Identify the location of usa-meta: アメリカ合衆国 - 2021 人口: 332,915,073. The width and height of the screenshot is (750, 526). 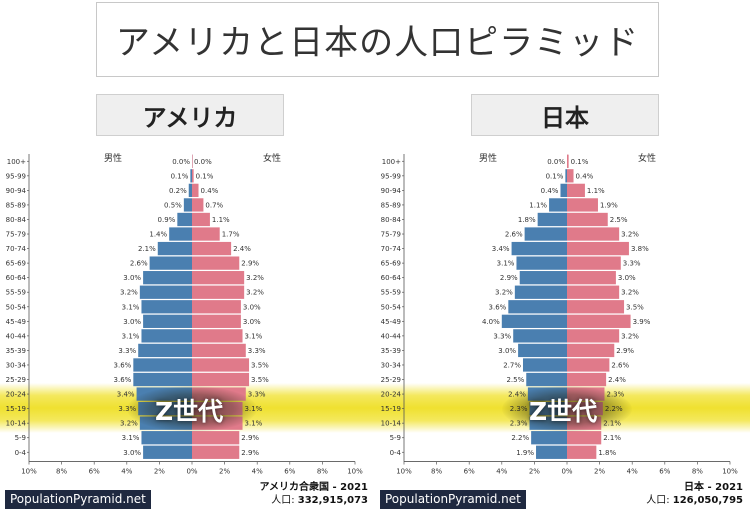
(314, 494).